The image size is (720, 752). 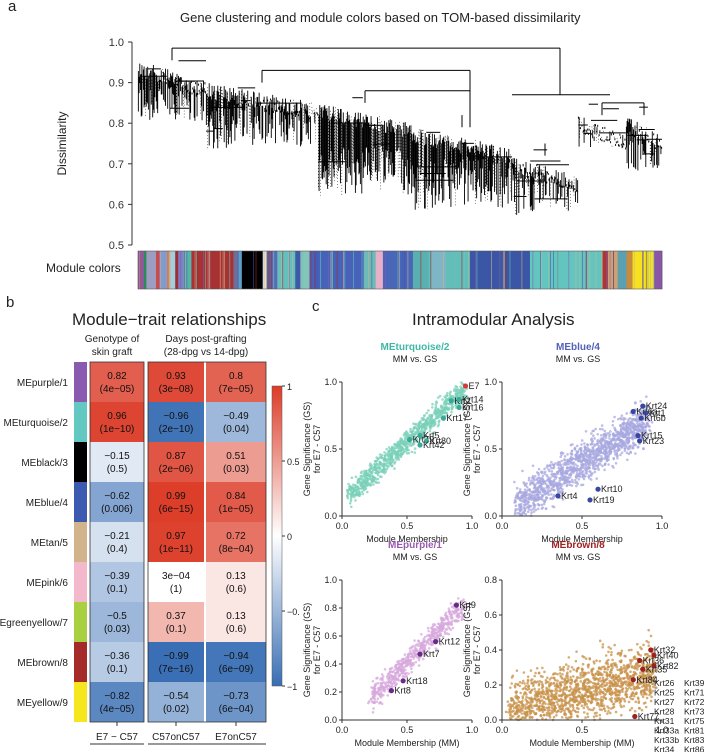 What do you see at coordinates (402, 691) in the screenshot?
I see `gene-label: Krt8` at bounding box center [402, 691].